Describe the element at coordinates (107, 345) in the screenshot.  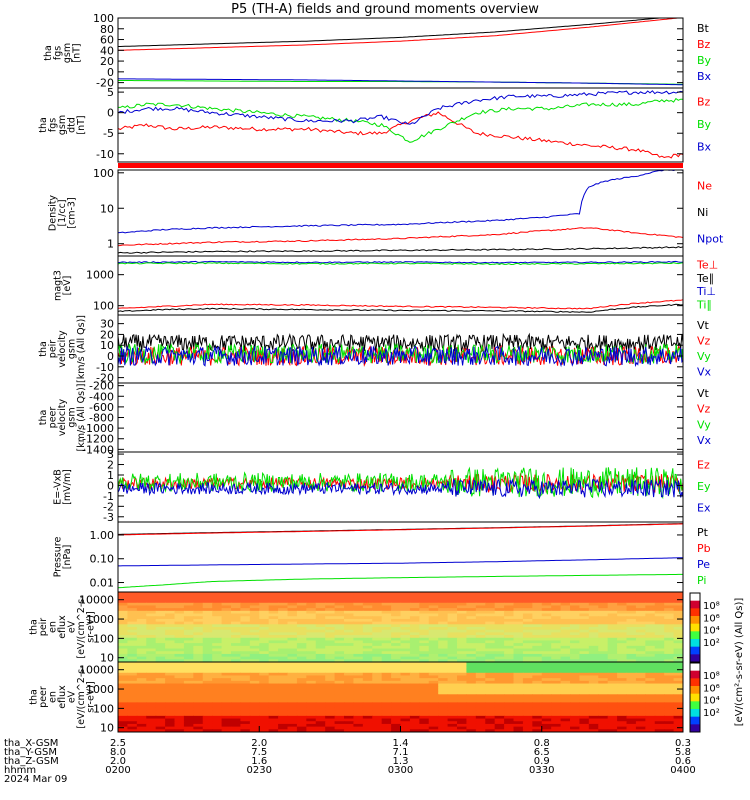
I see `y-tick-label: 10` at that location.